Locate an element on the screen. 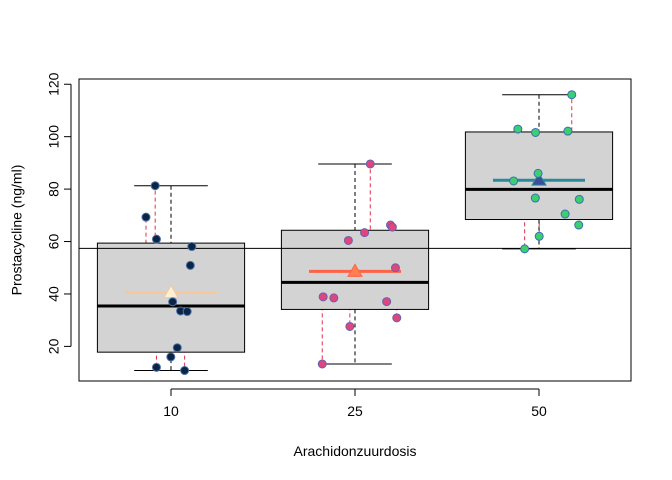  y-tick-label-40: 40 is located at coordinates (54, 294).